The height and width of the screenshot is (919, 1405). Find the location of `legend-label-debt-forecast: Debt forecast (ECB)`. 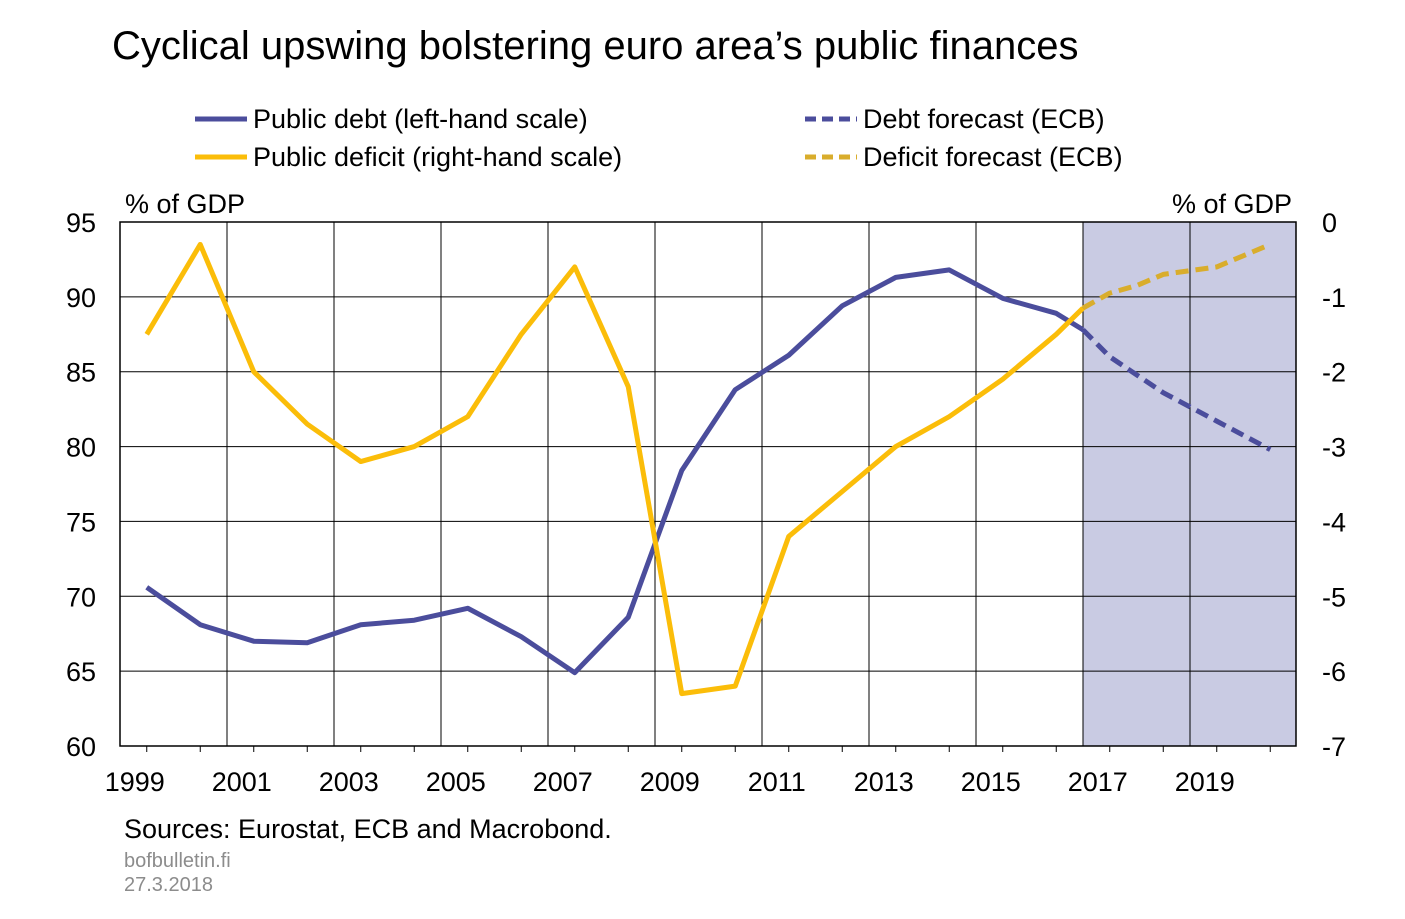

legend-label-debt-forecast: Debt forecast (ECB) is located at coordinates (984, 118).